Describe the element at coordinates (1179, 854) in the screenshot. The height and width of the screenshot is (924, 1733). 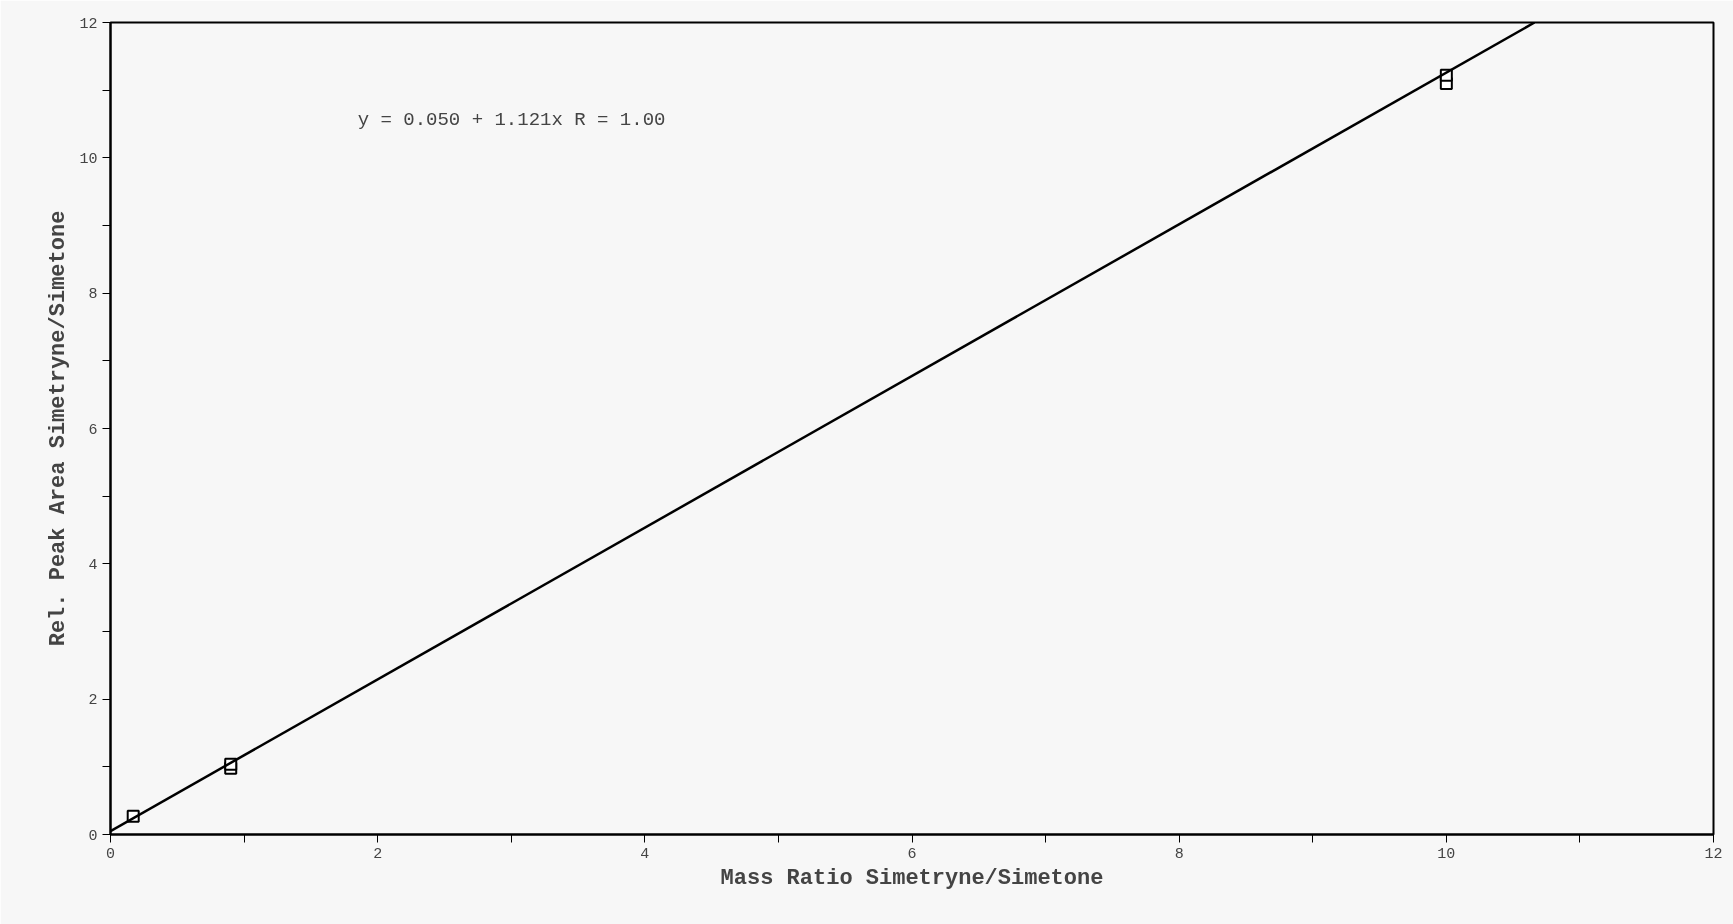
I see `x-tick-label: 8` at that location.